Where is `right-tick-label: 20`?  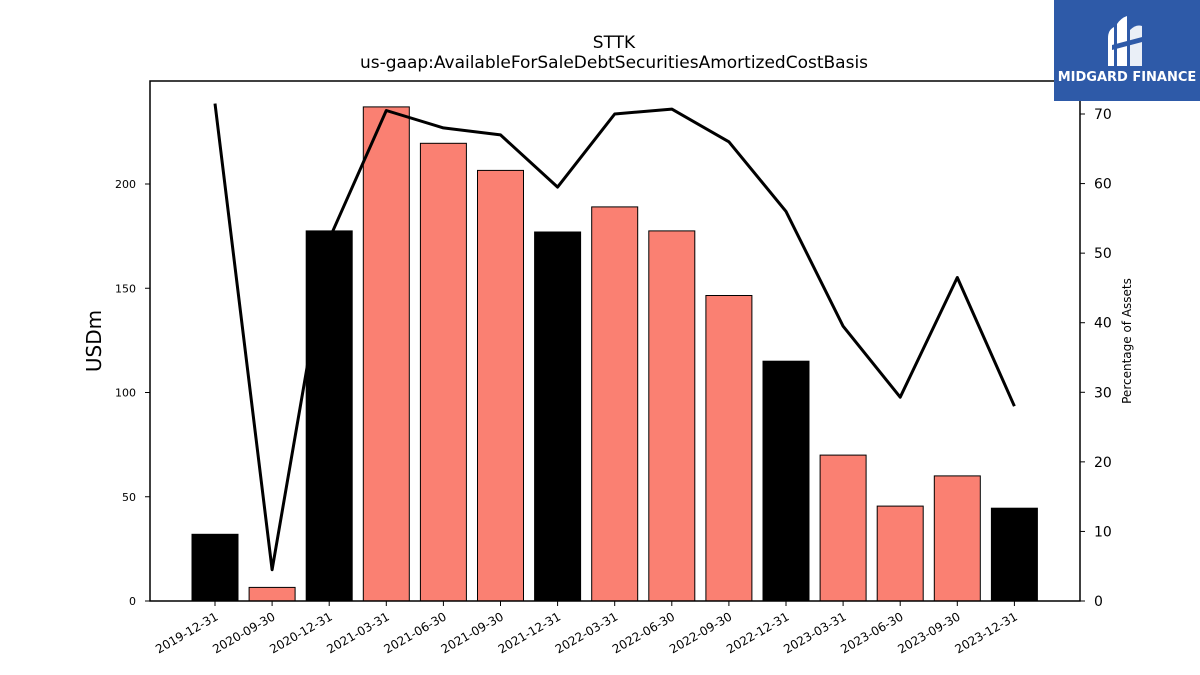 right-tick-label: 20 is located at coordinates (1103, 463).